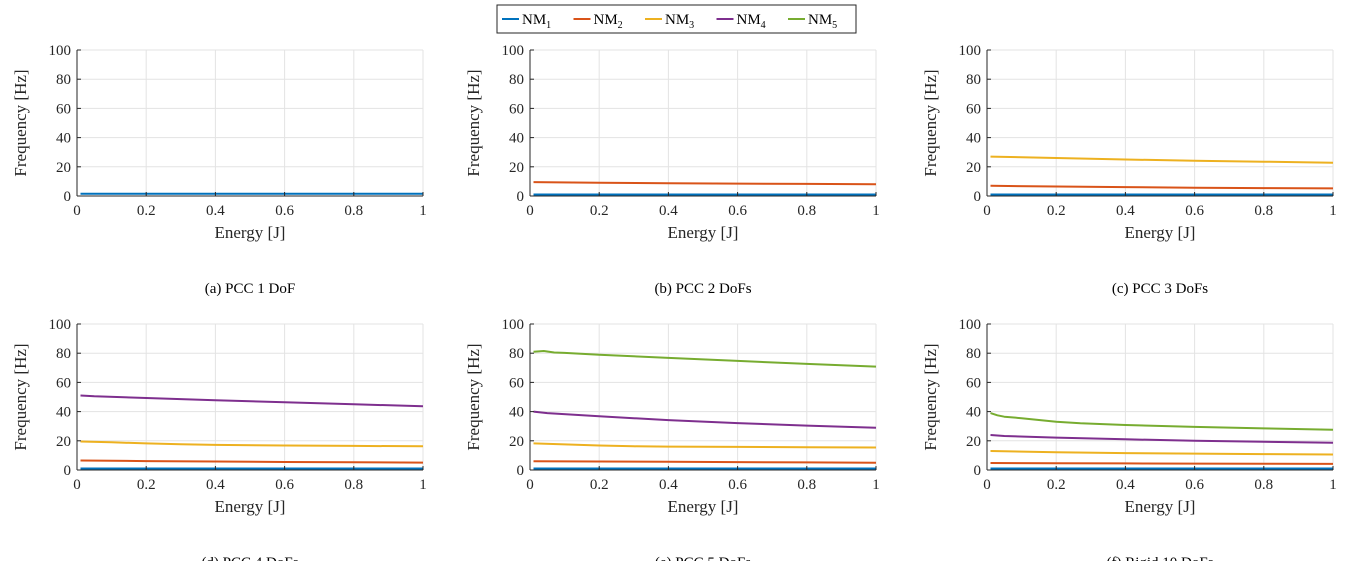 This screenshot has height=561, width=1347. What do you see at coordinates (691, 25) in the screenshot?
I see `legend-label-subscript: 3` at bounding box center [691, 25].